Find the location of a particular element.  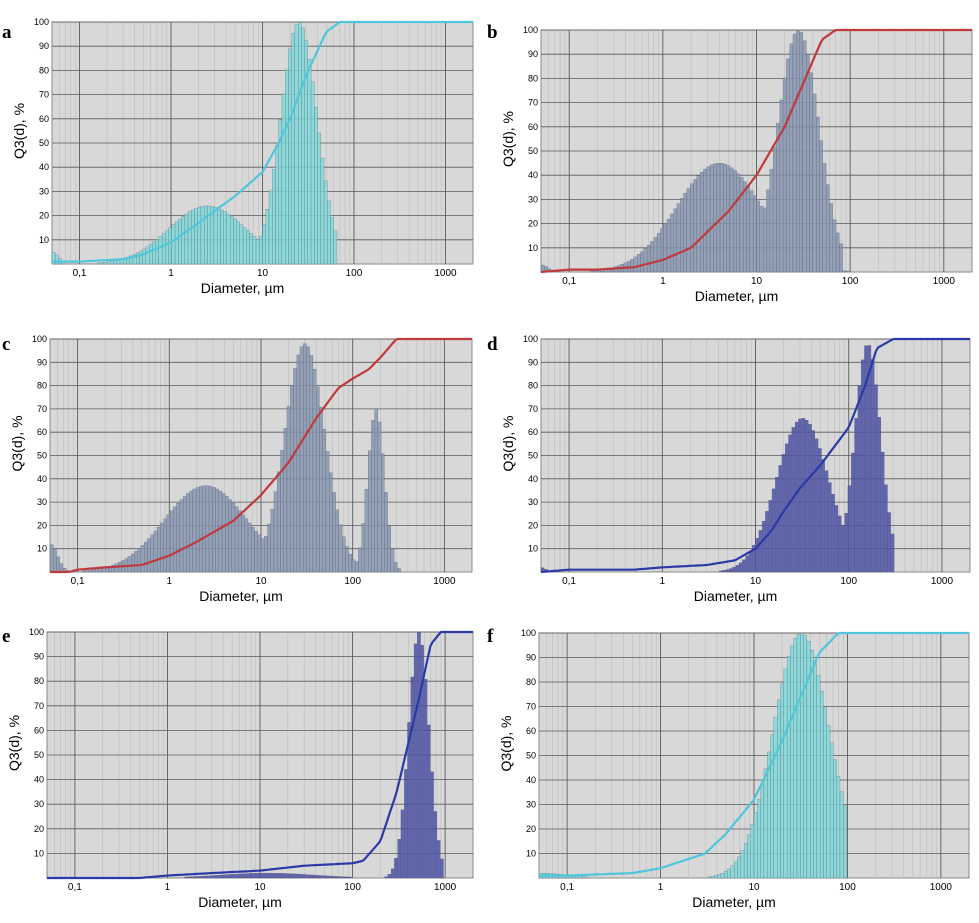

x-tick-label: 10 is located at coordinates (260, 887).